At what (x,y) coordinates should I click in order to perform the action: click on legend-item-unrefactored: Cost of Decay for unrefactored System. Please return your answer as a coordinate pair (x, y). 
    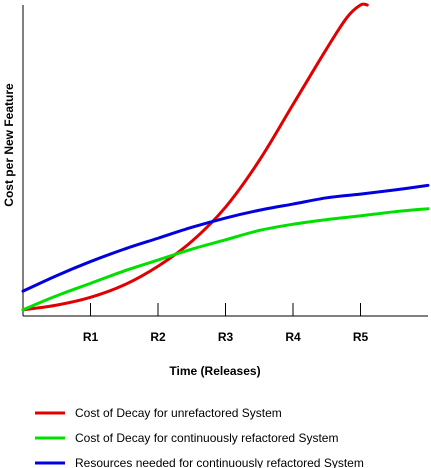
    Looking at the image, I should click on (158, 413).